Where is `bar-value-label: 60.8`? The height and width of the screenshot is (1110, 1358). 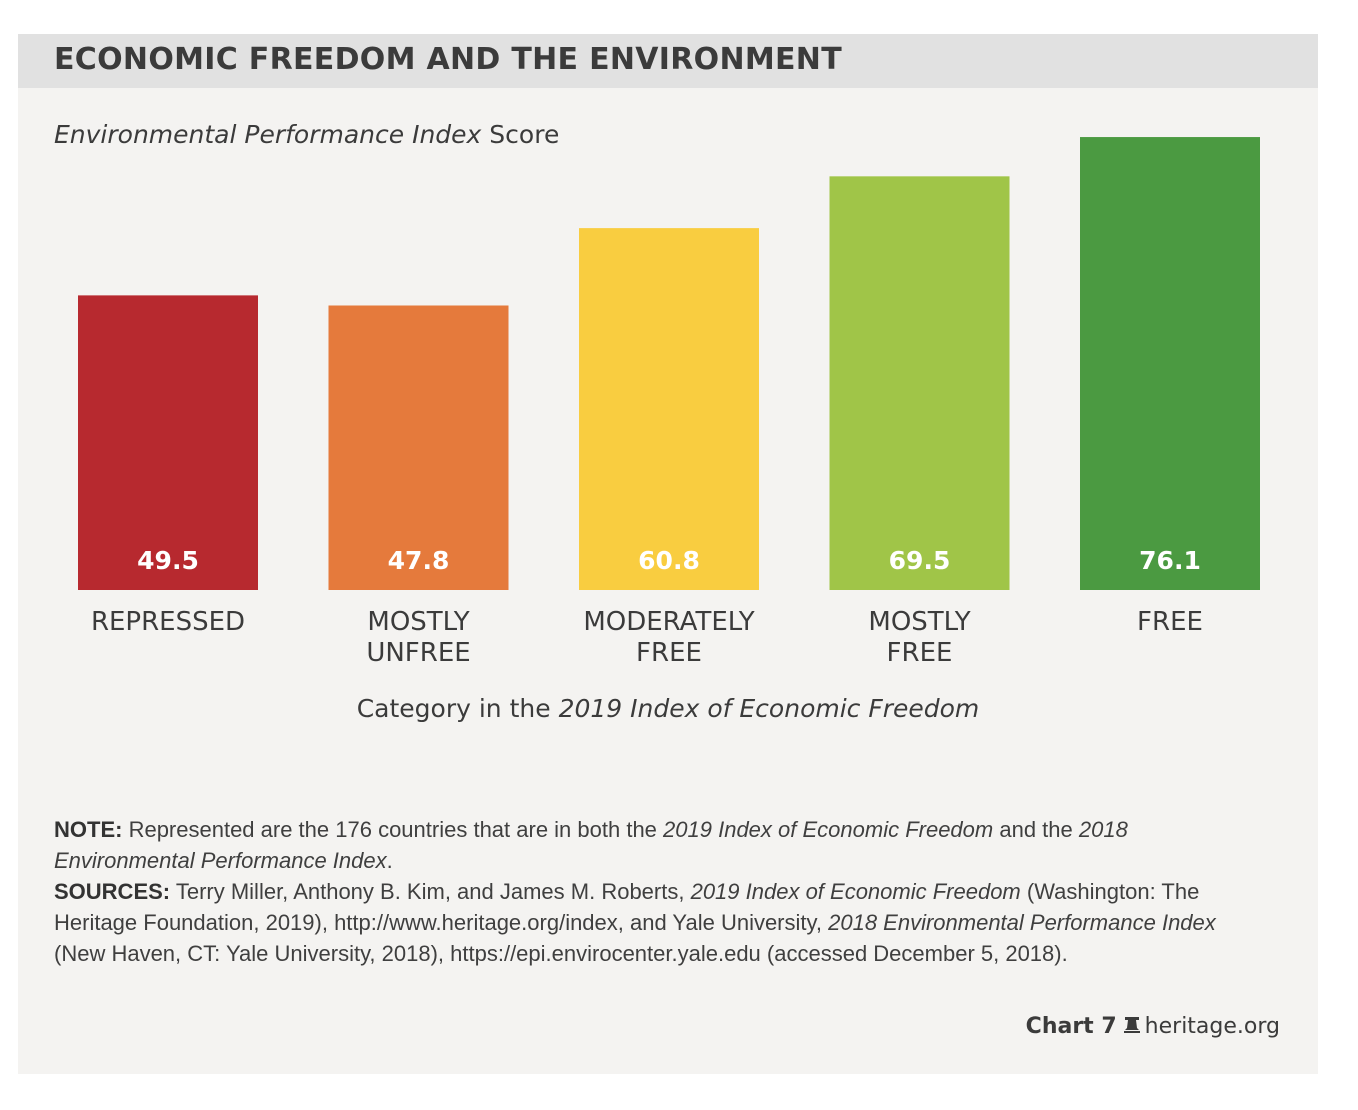 bar-value-label: 60.8 is located at coordinates (669, 560).